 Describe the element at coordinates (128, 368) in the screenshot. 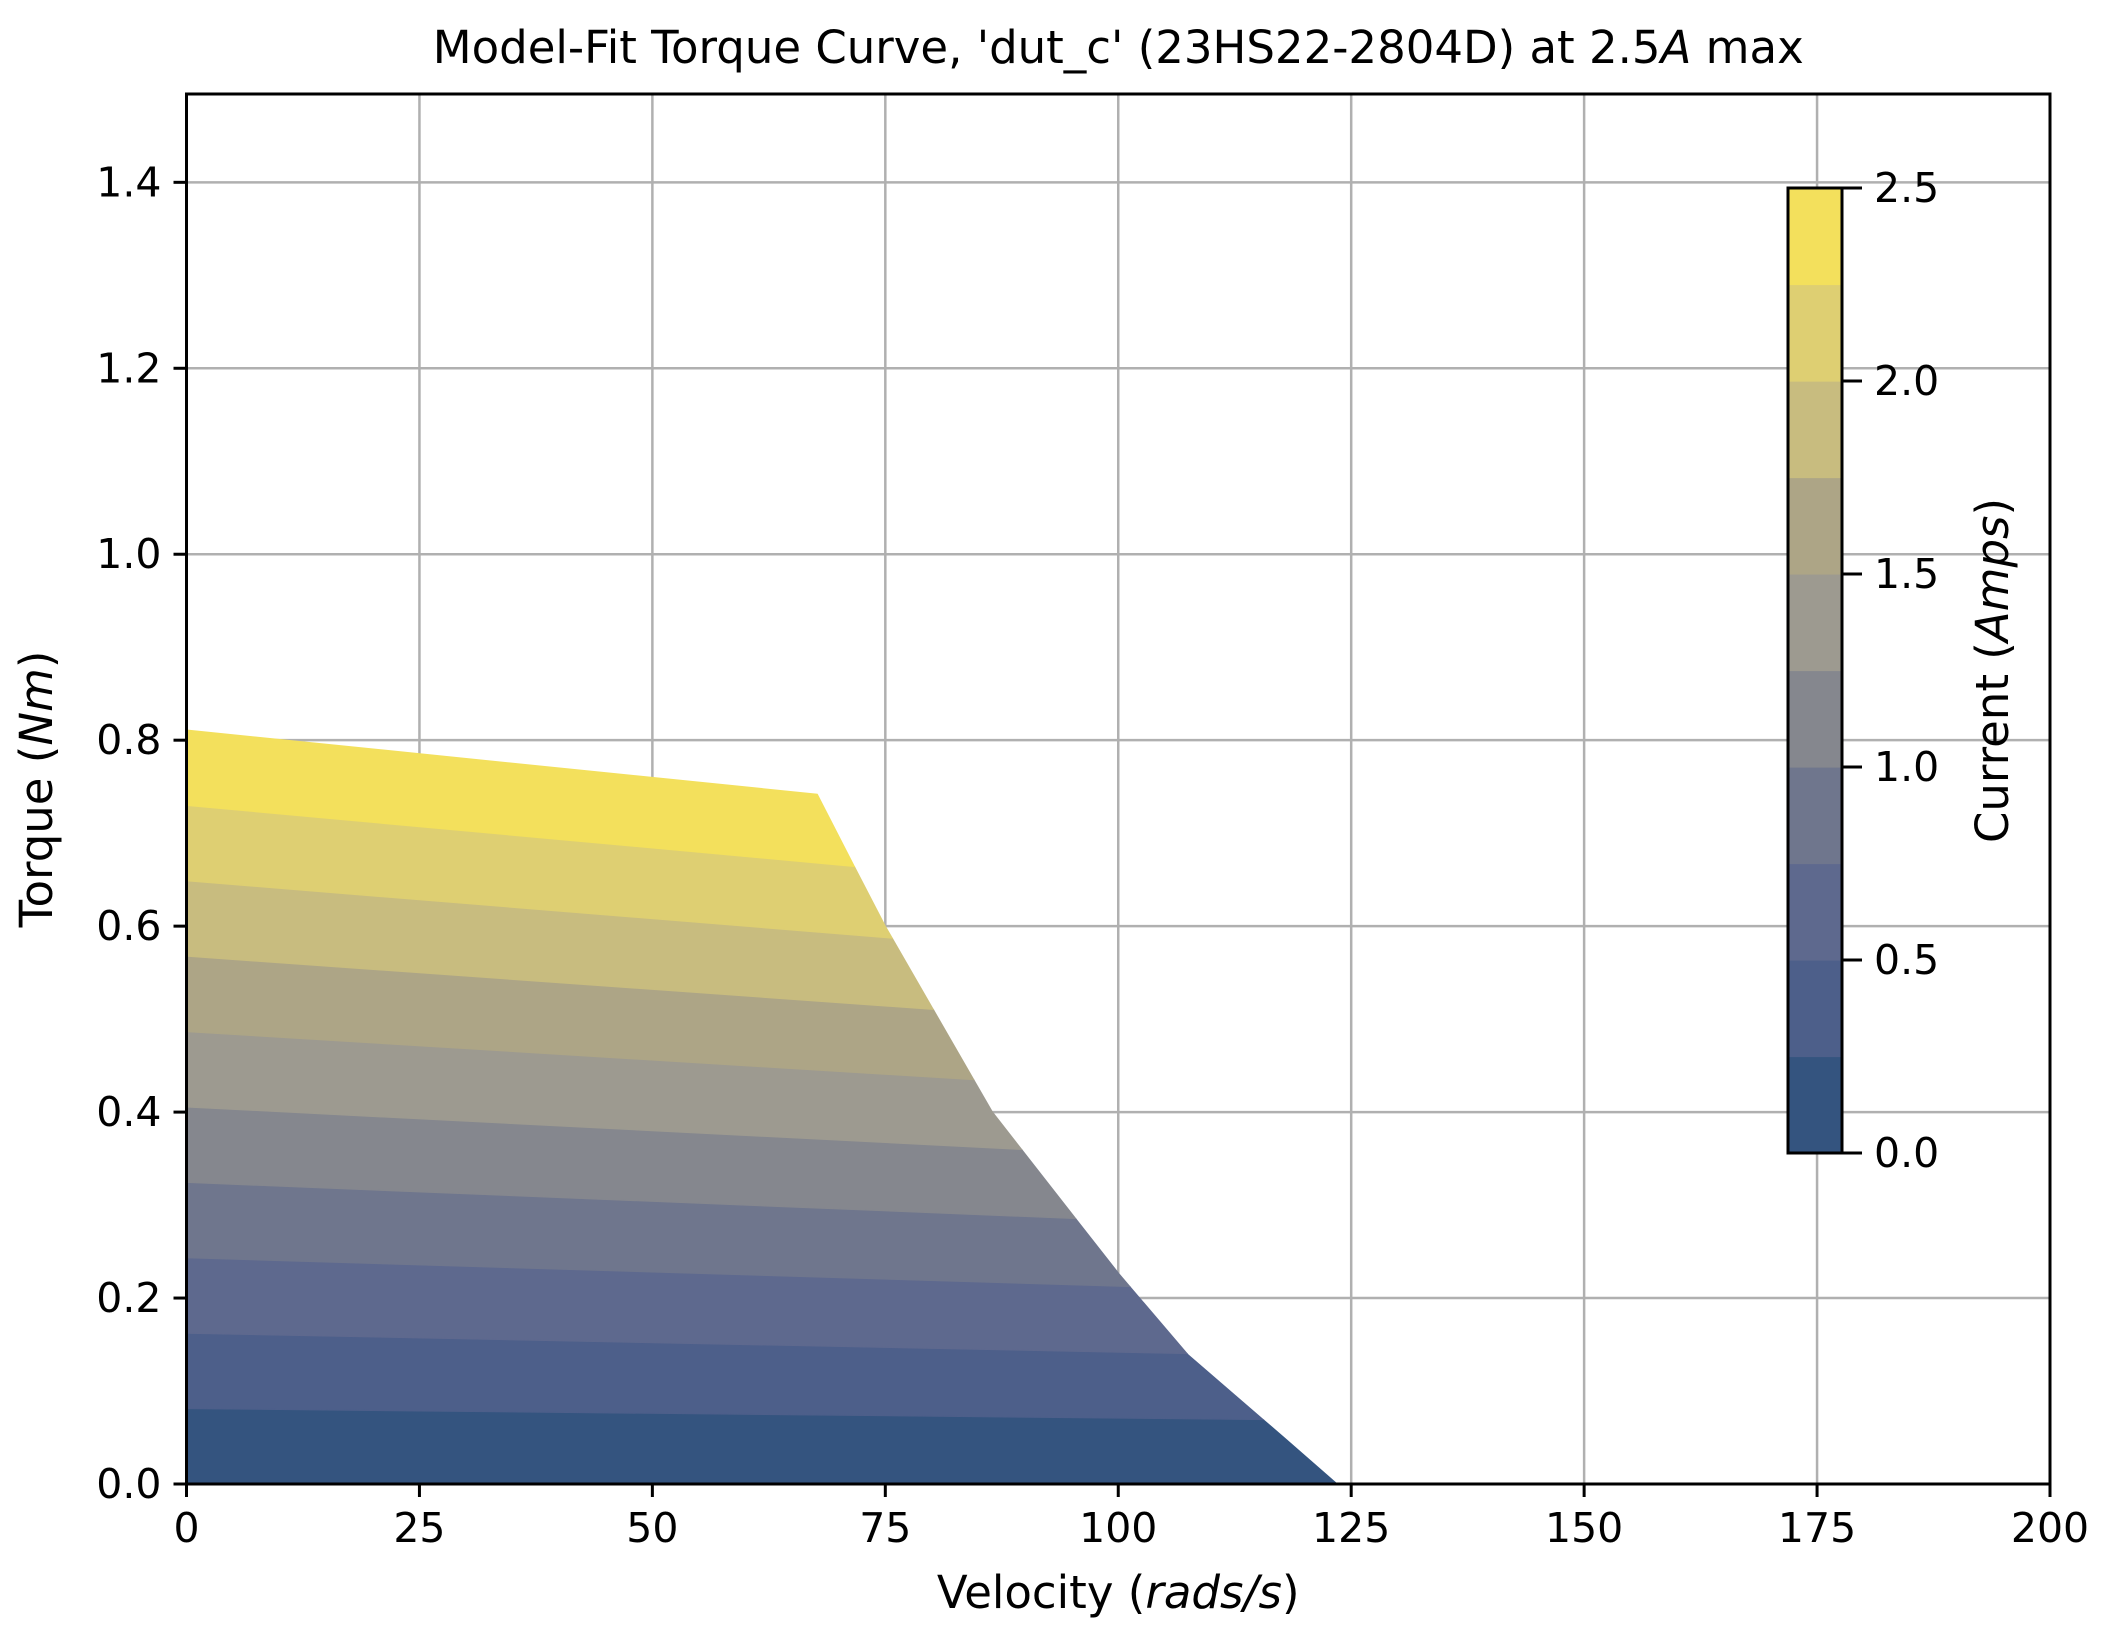

I see `y-tick-label: 1.2` at that location.